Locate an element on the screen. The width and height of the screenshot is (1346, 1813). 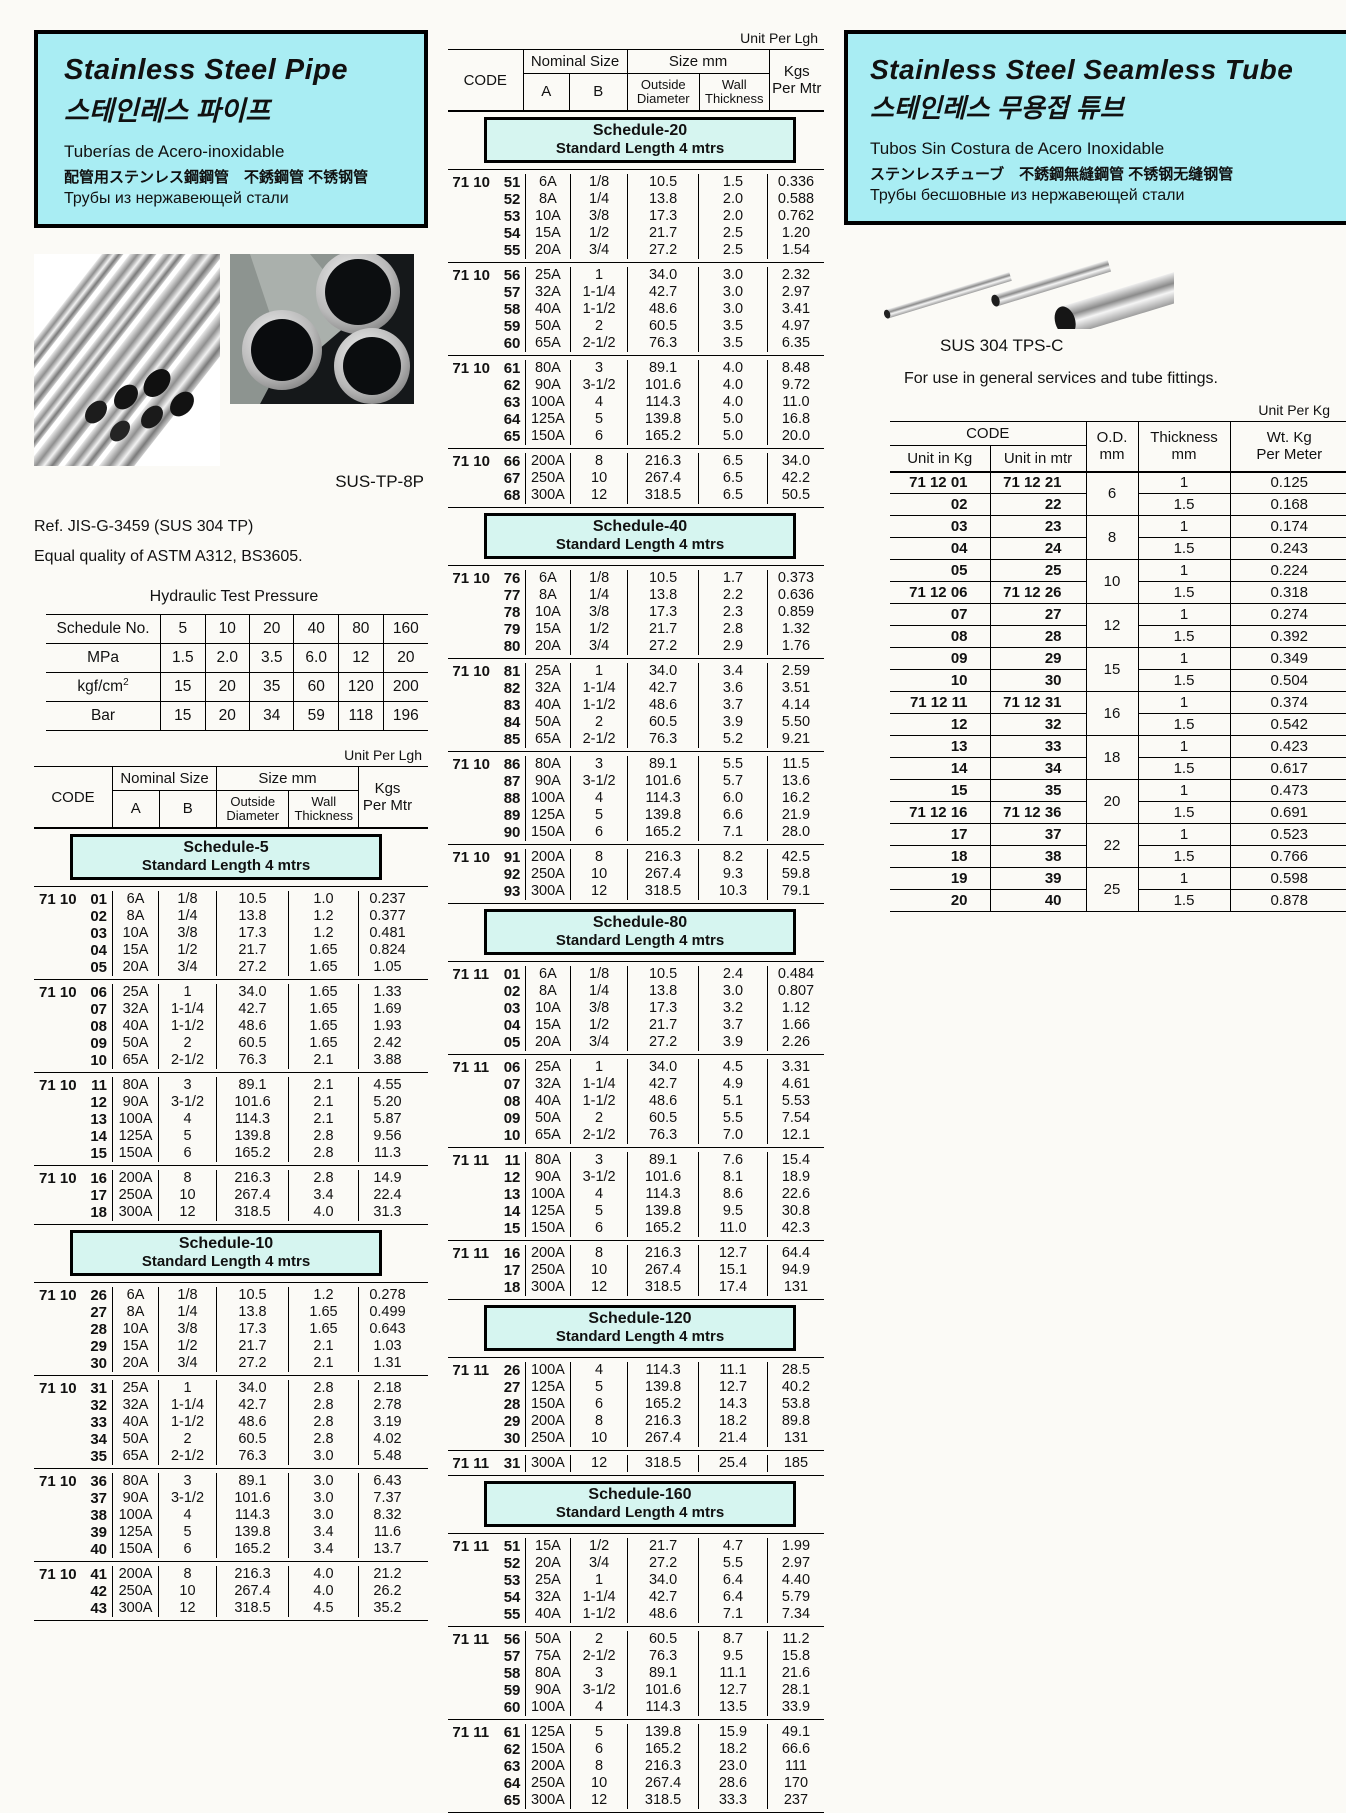
value-cell: 14.3 is located at coordinates (733, 1404).